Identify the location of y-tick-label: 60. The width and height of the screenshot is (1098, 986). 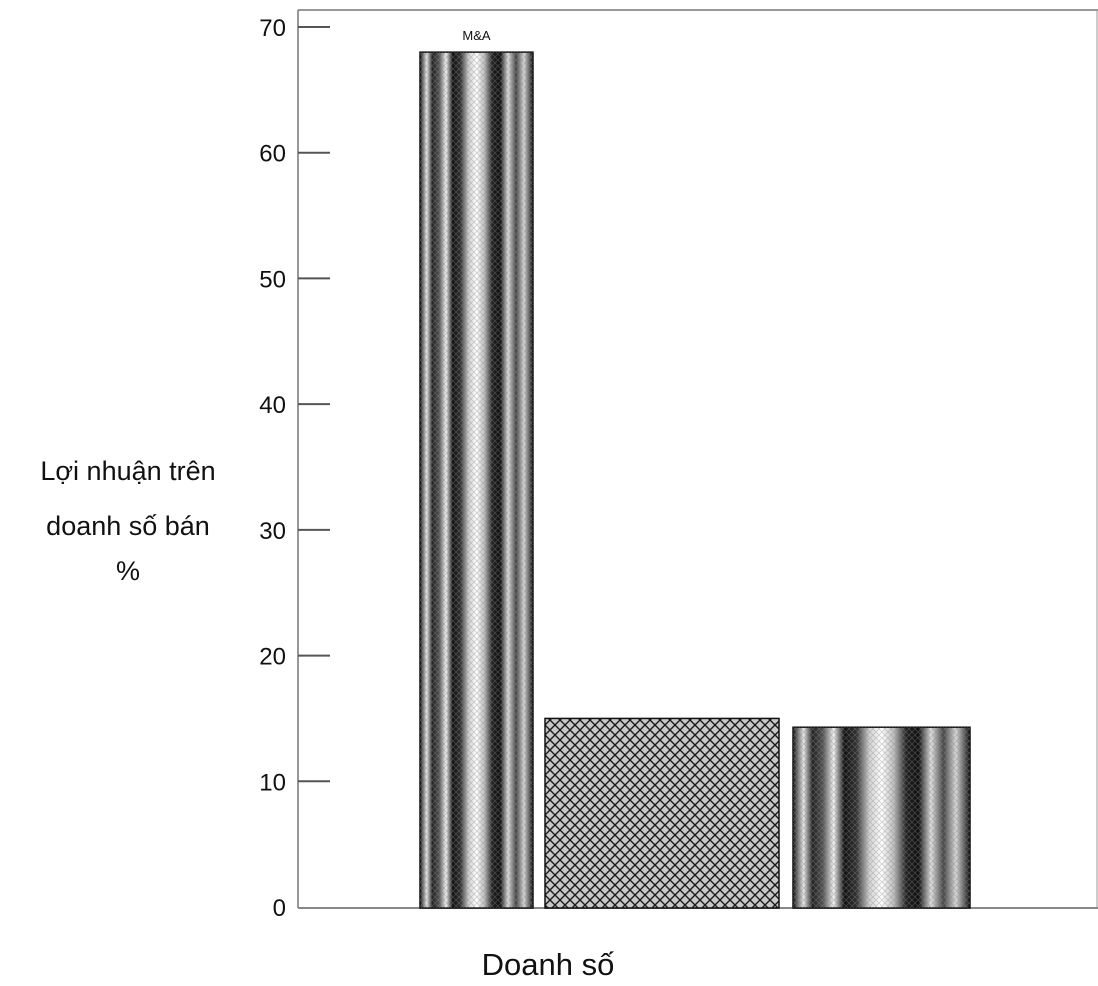
(272, 154).